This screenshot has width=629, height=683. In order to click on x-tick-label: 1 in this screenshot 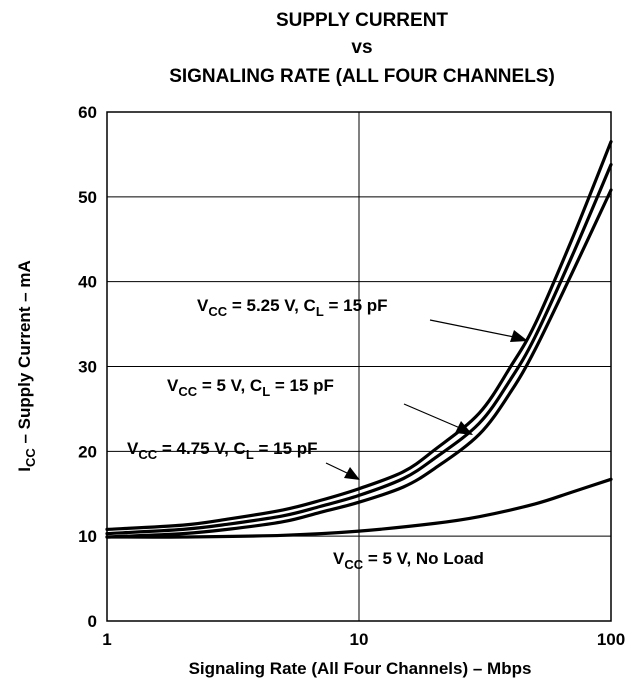, I will do `click(106, 639)`.